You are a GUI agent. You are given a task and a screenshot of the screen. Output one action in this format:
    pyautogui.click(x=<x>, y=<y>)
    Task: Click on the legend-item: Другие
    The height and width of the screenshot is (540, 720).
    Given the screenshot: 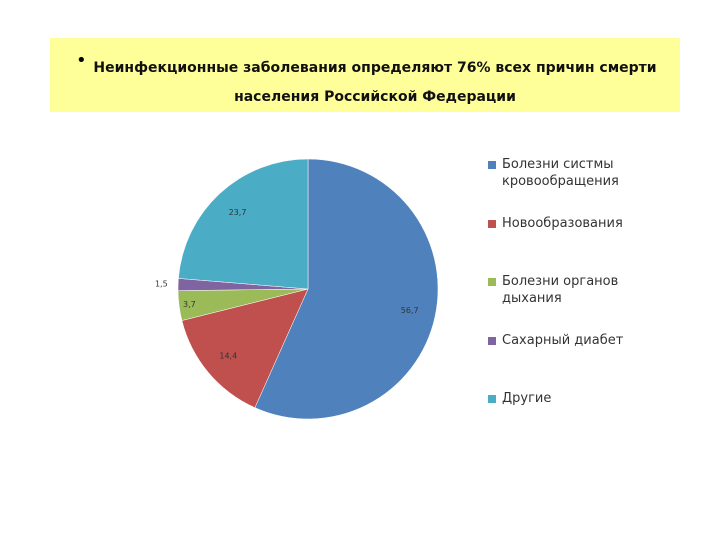 What is the action you would take?
    pyautogui.click(x=519, y=398)
    